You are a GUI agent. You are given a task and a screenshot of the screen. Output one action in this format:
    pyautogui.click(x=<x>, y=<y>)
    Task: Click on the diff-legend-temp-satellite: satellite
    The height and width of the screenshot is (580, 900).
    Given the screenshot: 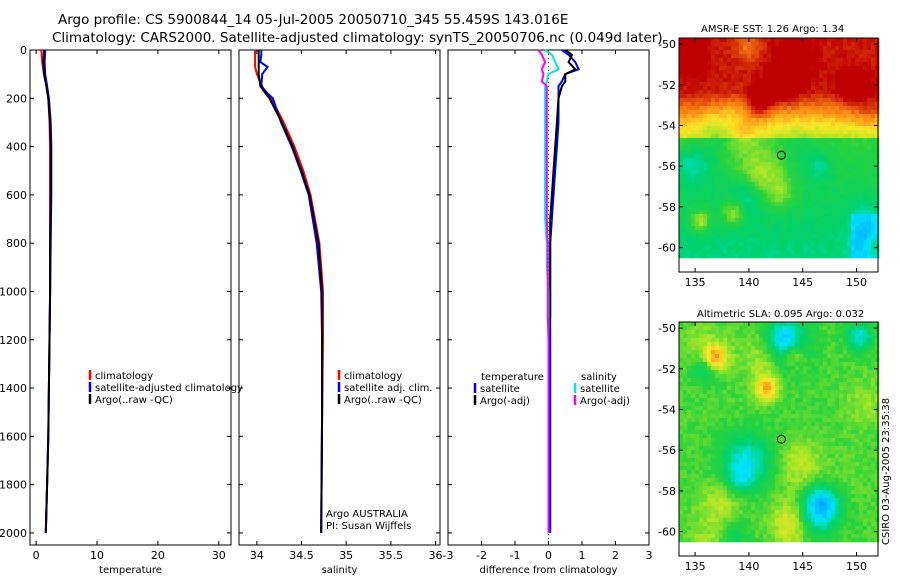 What is the action you would take?
    pyautogui.click(x=500, y=389)
    